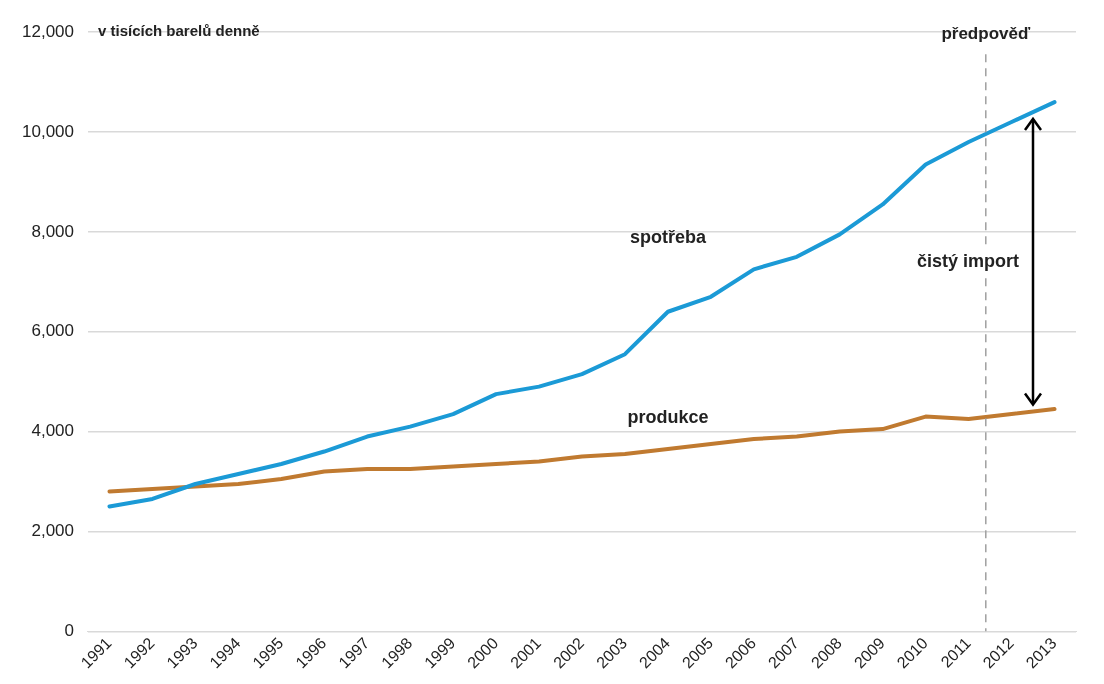  What do you see at coordinates (69, 630) in the screenshot?
I see `y-tick-label: 0` at bounding box center [69, 630].